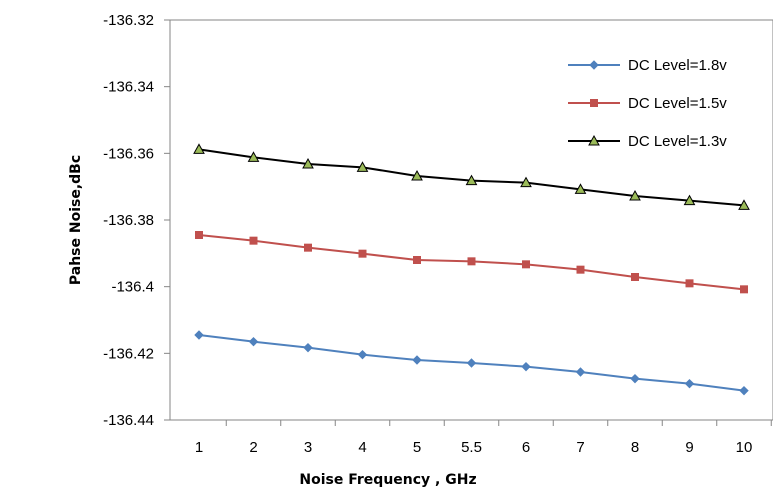  What do you see at coordinates (128, 153) in the screenshot?
I see `y-tick-label: -136.36` at bounding box center [128, 153].